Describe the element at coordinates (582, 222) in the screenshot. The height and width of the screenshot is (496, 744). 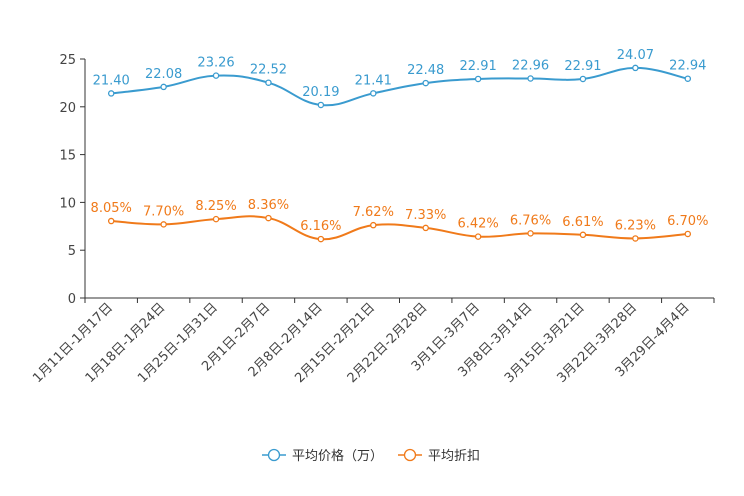
I see `data-label: 6.61%` at that location.